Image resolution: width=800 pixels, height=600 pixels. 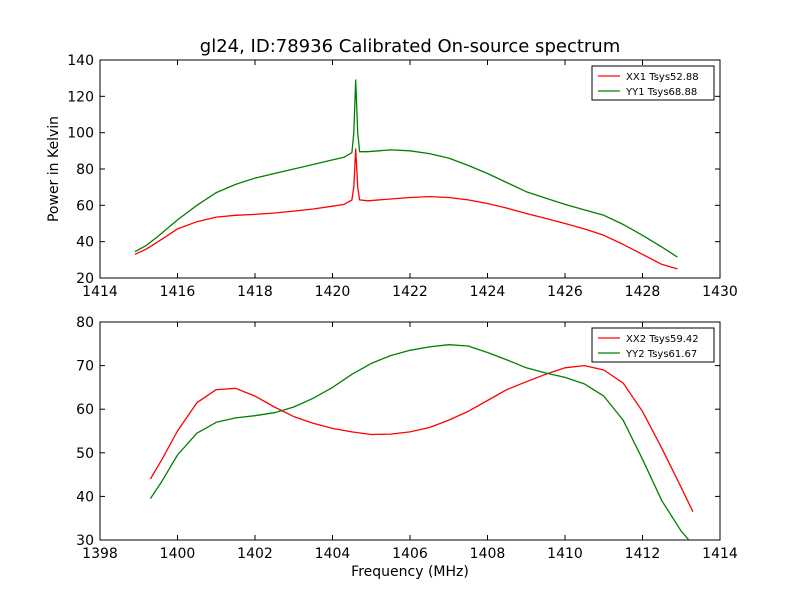 I want to click on x-tick-label: 1422, so click(x=410, y=292).